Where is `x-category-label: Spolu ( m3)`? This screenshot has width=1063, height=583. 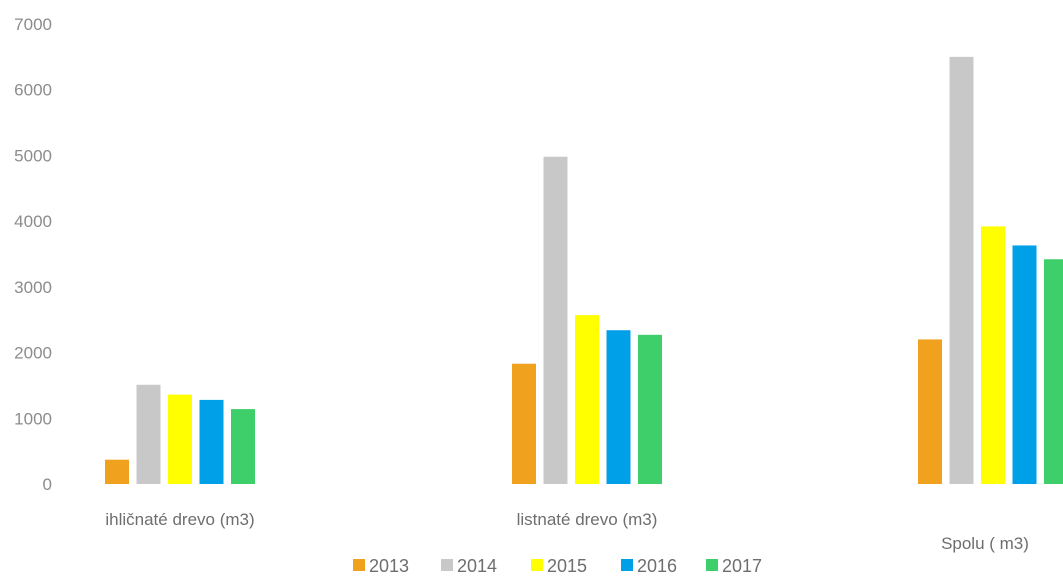
x-category-label: Spolu ( m3) is located at coordinates (985, 543).